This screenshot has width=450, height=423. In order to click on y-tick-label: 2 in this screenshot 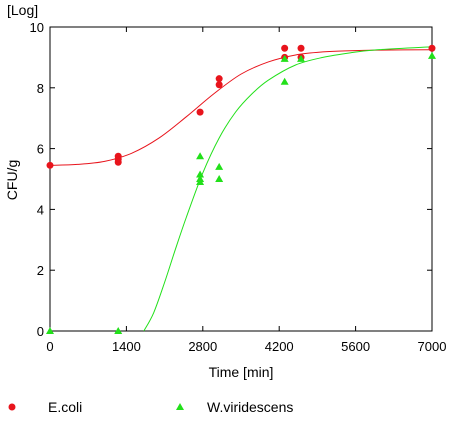, I will do `click(40, 270)`.